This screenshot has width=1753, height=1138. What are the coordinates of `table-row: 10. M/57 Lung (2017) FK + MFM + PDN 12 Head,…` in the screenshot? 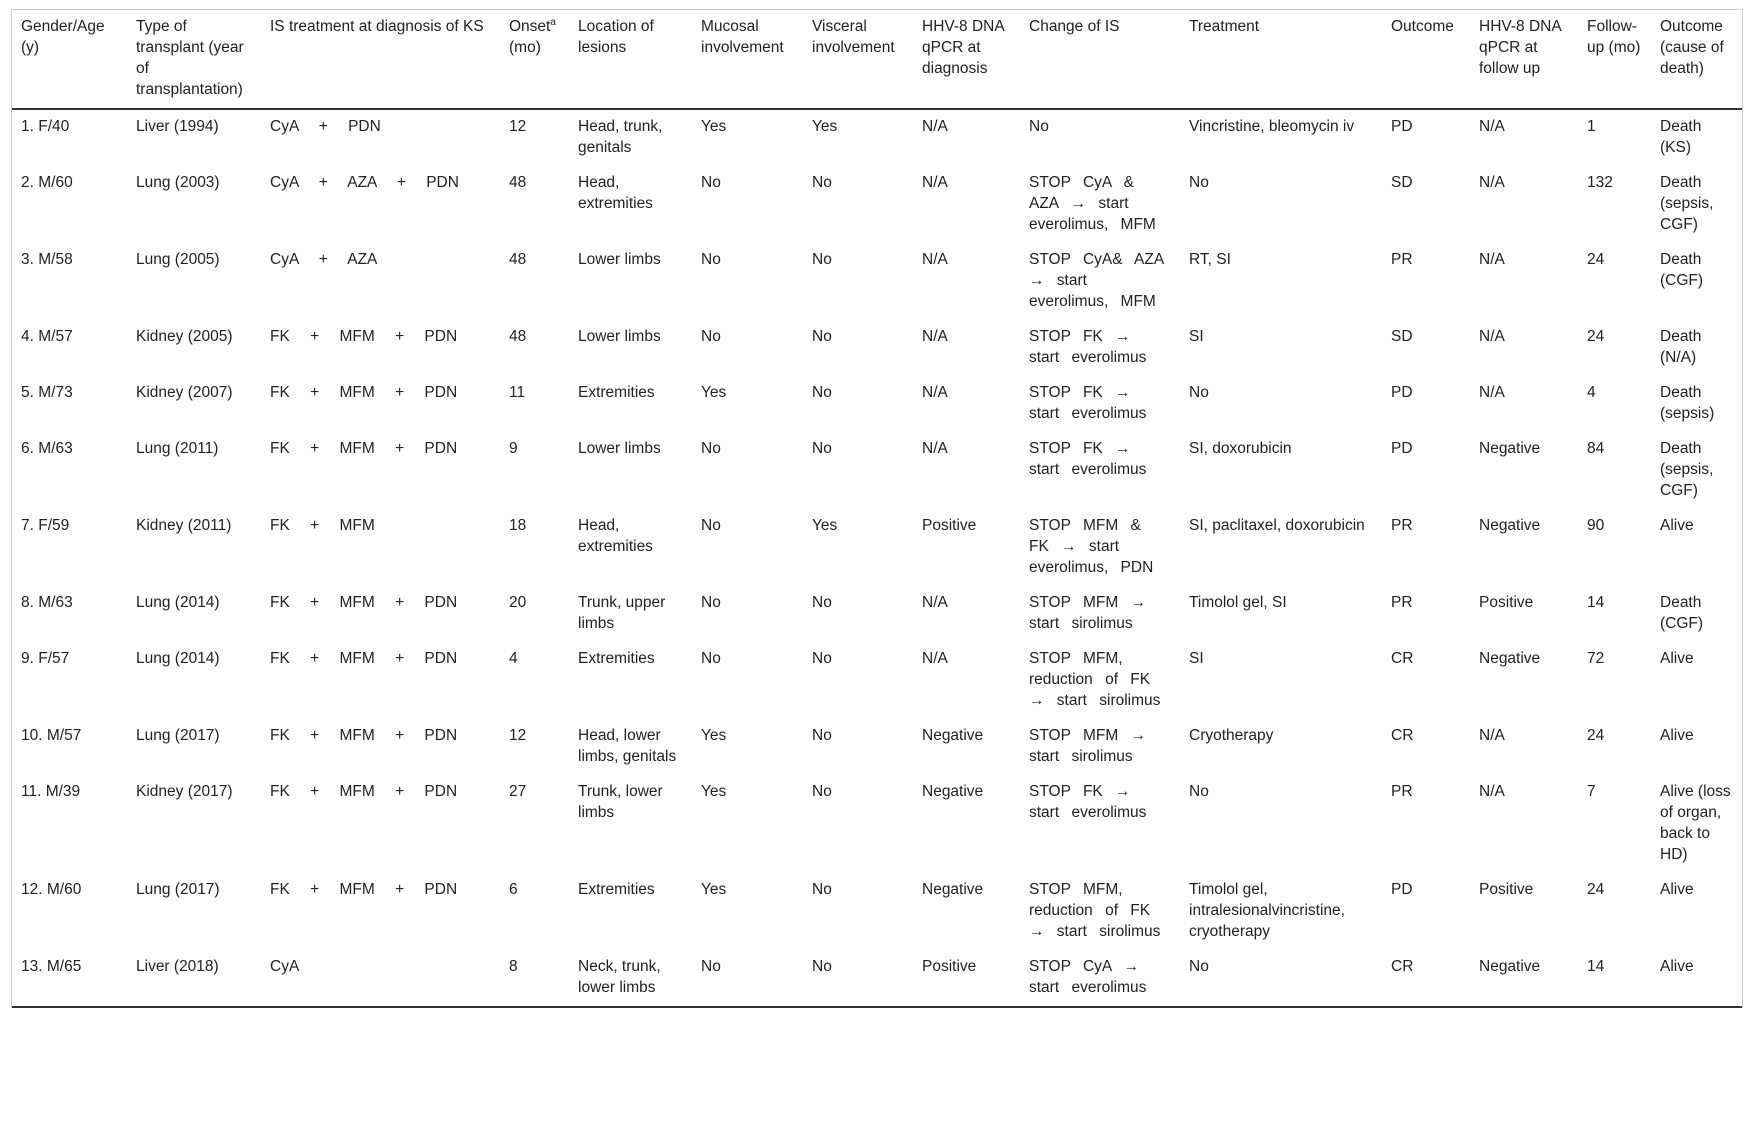 It's located at (877, 747).